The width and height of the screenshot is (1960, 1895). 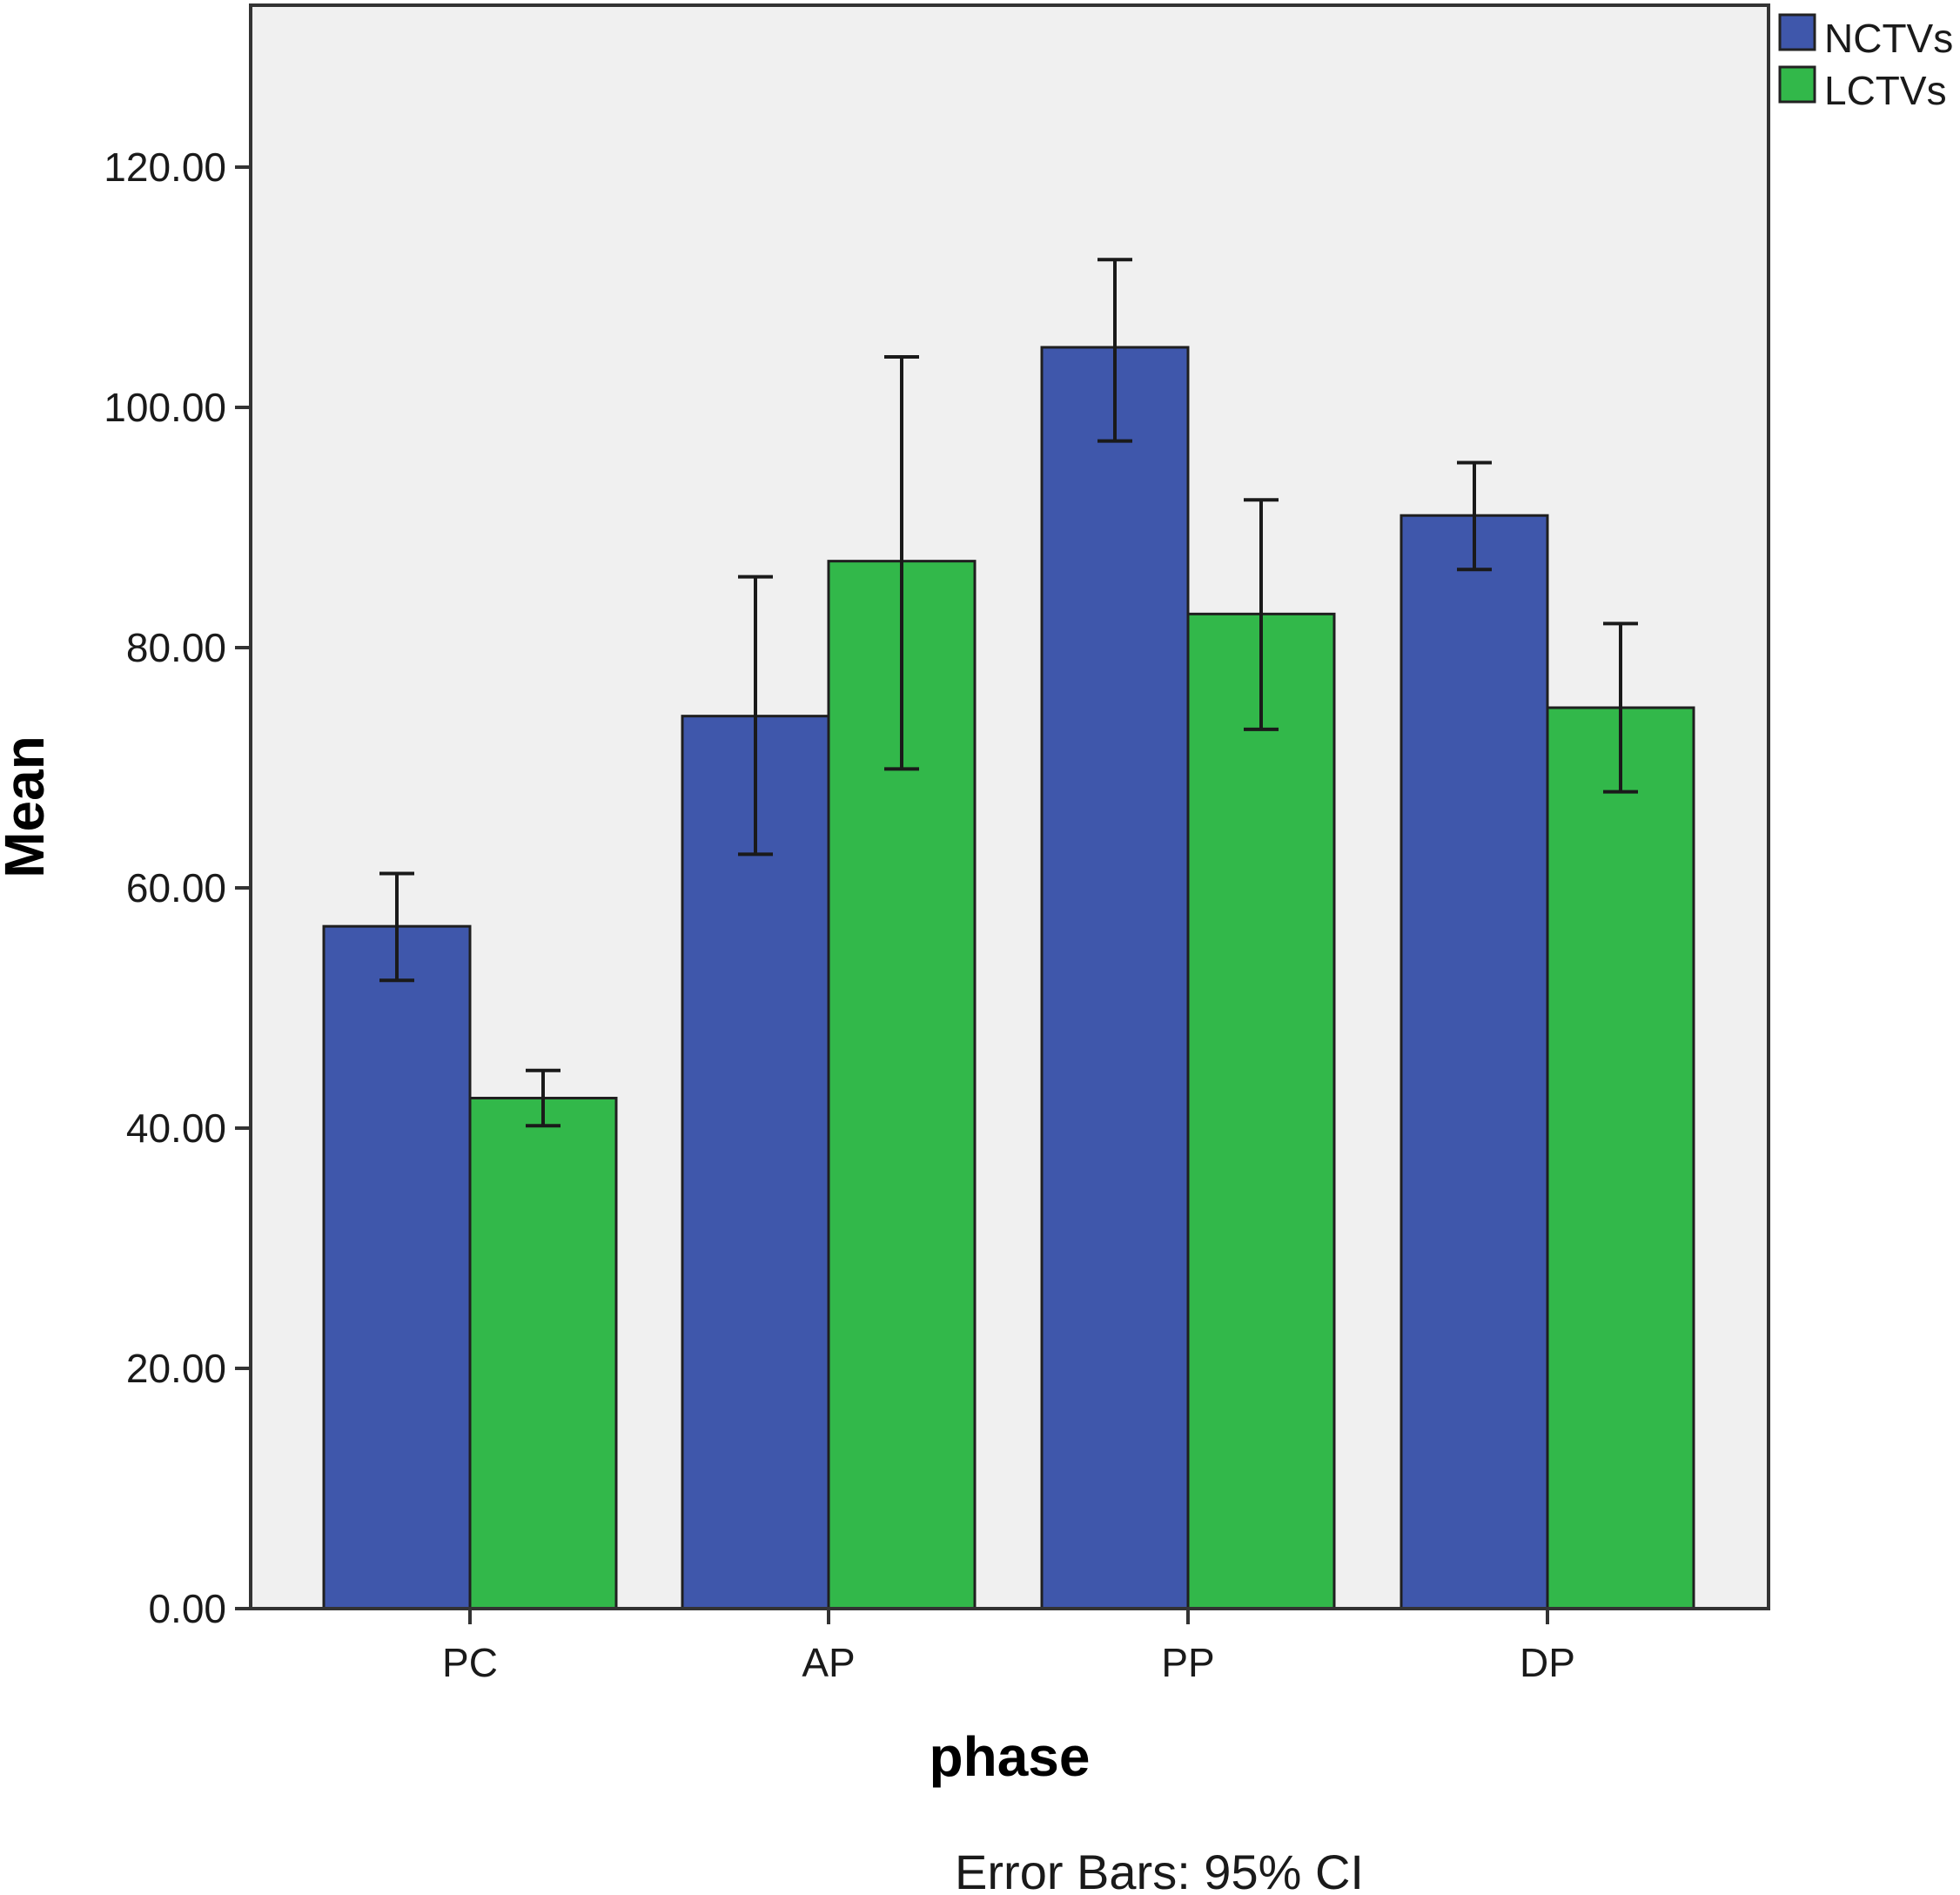 What do you see at coordinates (1866, 63) in the screenshot?
I see `legend: NCTVs LCTVs` at bounding box center [1866, 63].